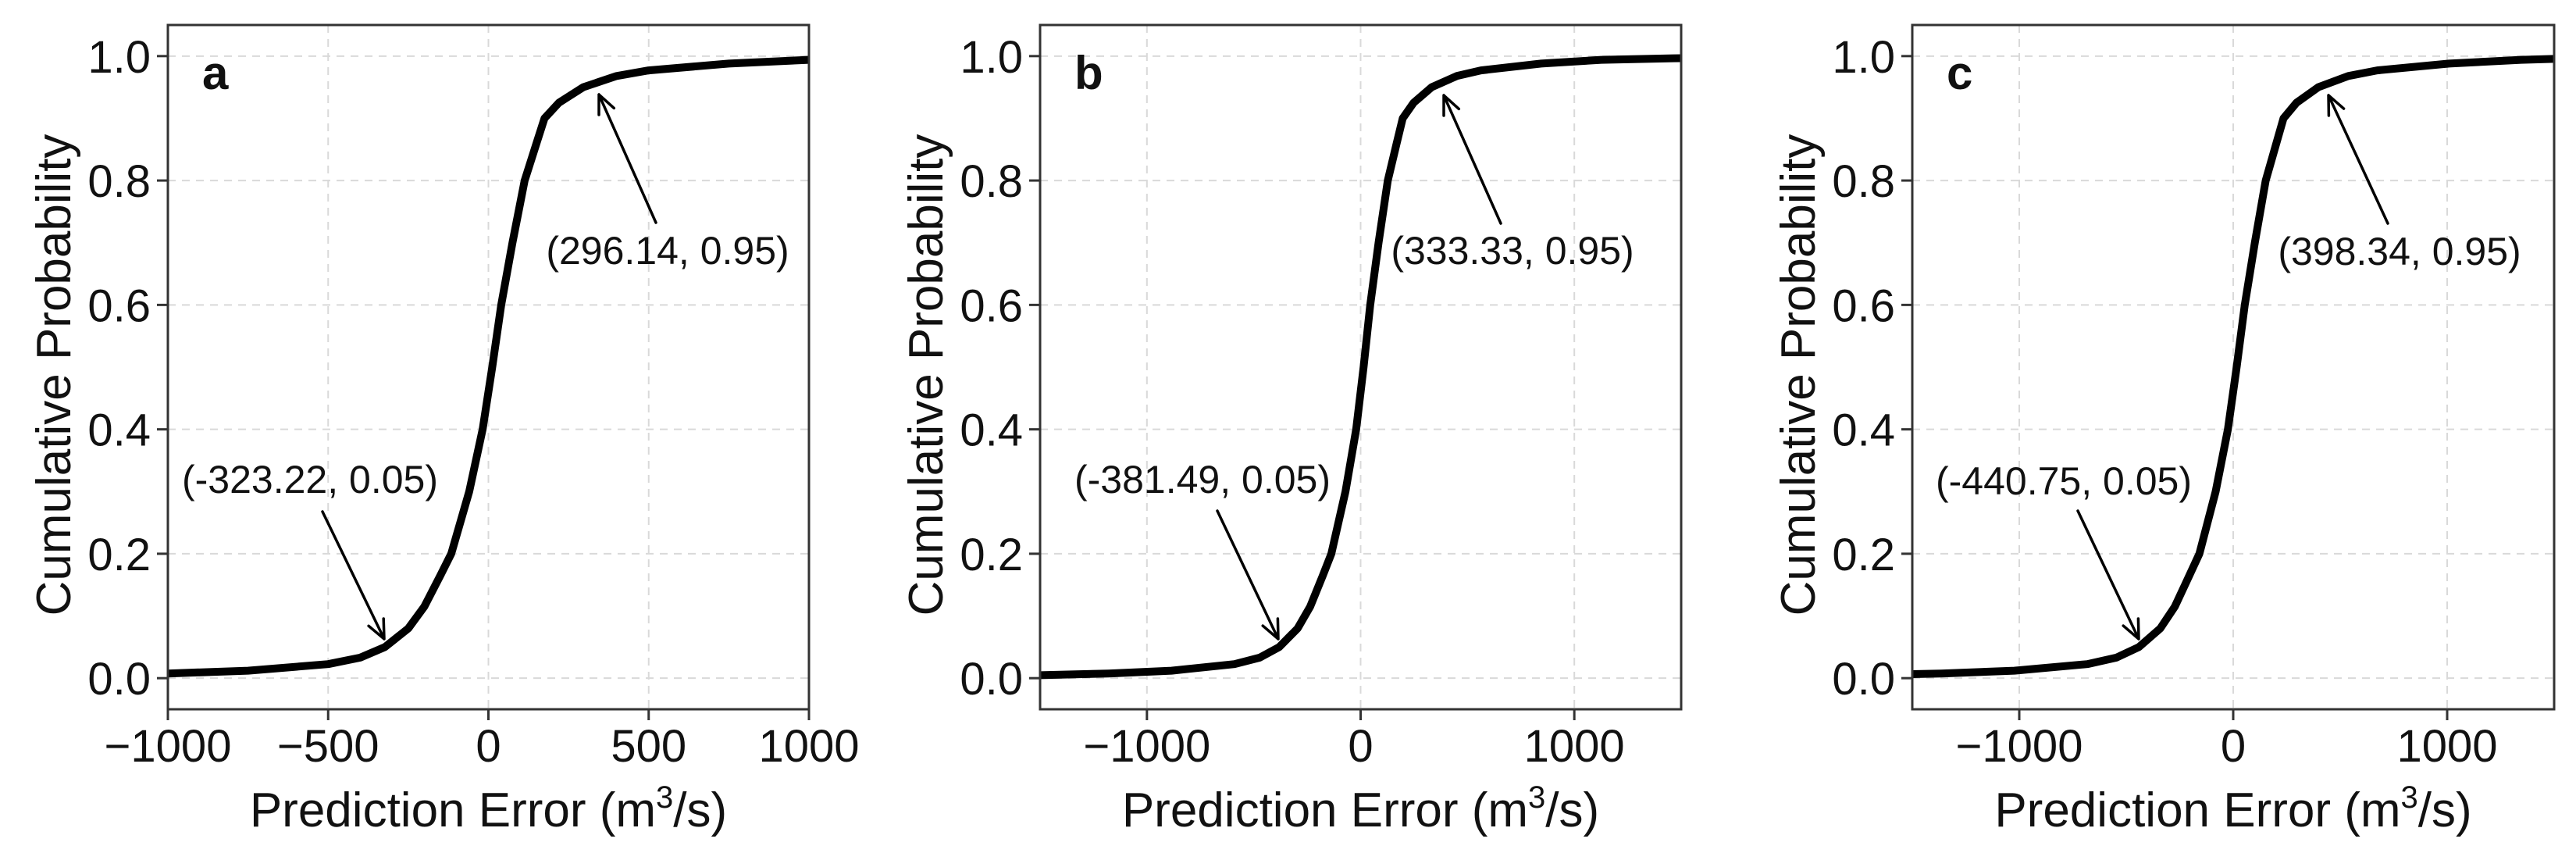 The height and width of the screenshot is (853, 2576). Describe the element at coordinates (1959, 73) in the screenshot. I see `panel-letter: c` at that location.